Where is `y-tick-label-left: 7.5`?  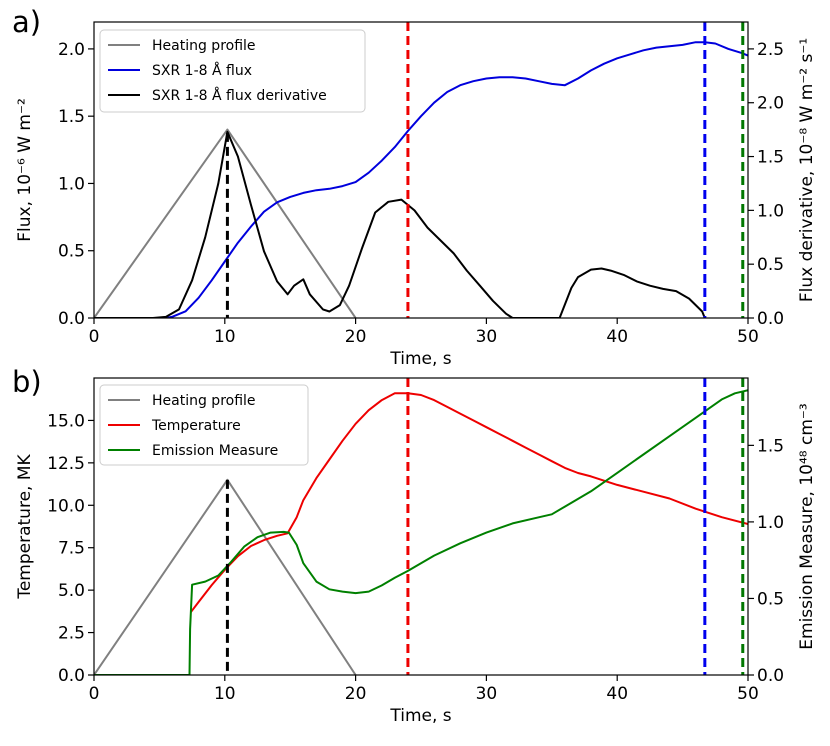
y-tick-label-left: 7.5 is located at coordinates (71, 549).